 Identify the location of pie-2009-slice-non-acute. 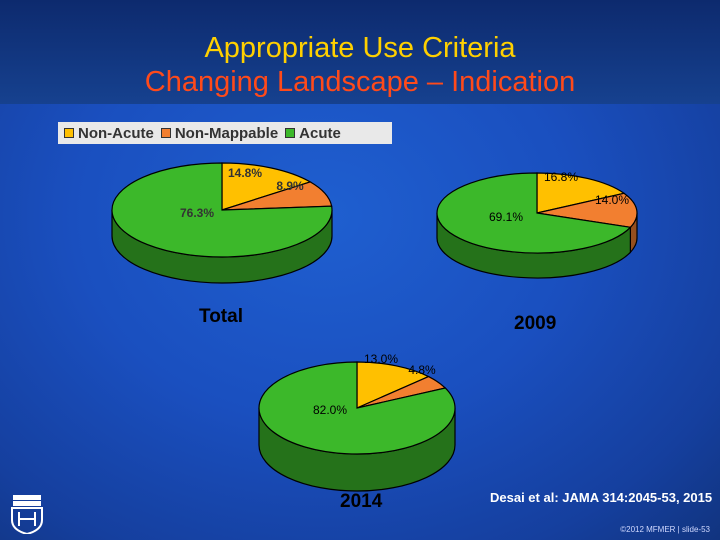
(581, 193).